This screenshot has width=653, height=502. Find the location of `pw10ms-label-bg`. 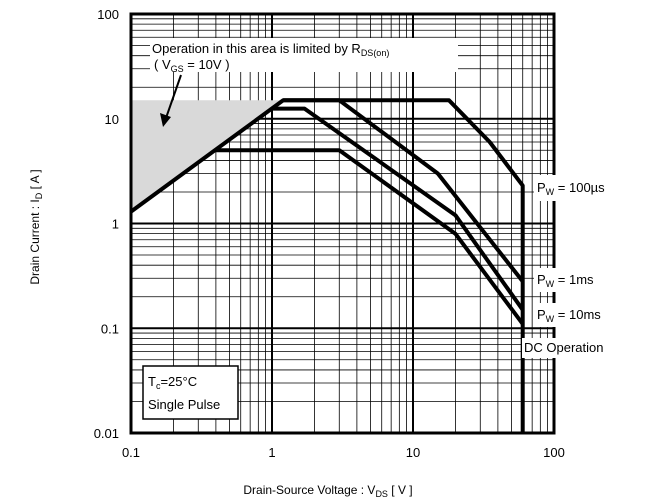

pw10ms-label-bg is located at coordinates (577, 315).